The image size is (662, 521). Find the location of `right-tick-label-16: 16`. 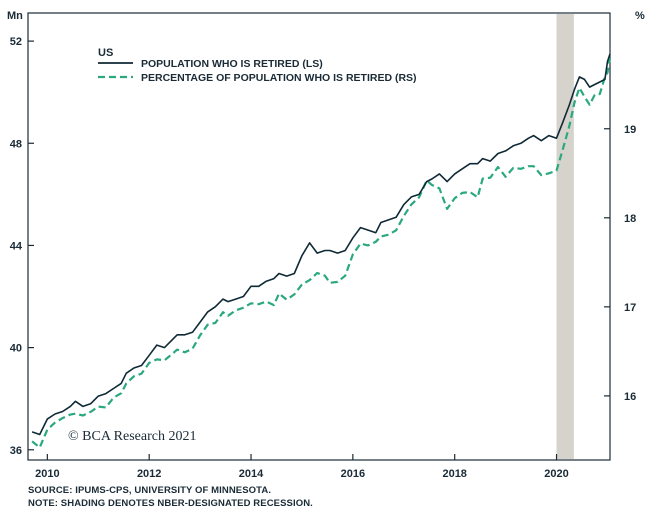

right-tick-label-16: 16 is located at coordinates (630, 397).